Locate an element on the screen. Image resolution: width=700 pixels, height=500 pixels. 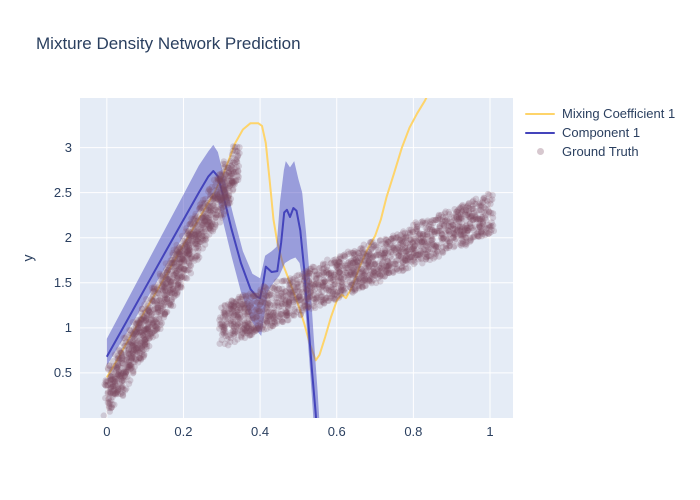
legend-label: Component 1 is located at coordinates (601, 132).